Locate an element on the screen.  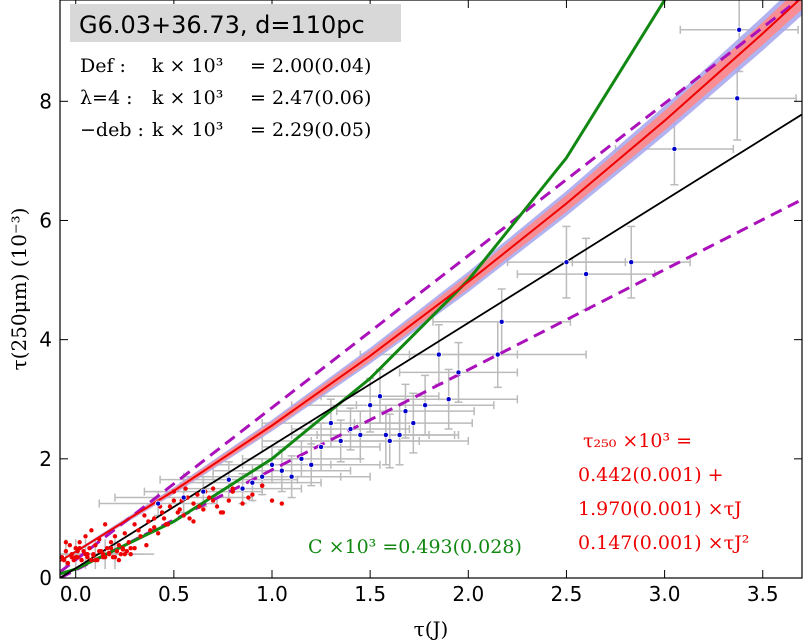
legend-label-def: k × 10³ is located at coordinates (187, 66).